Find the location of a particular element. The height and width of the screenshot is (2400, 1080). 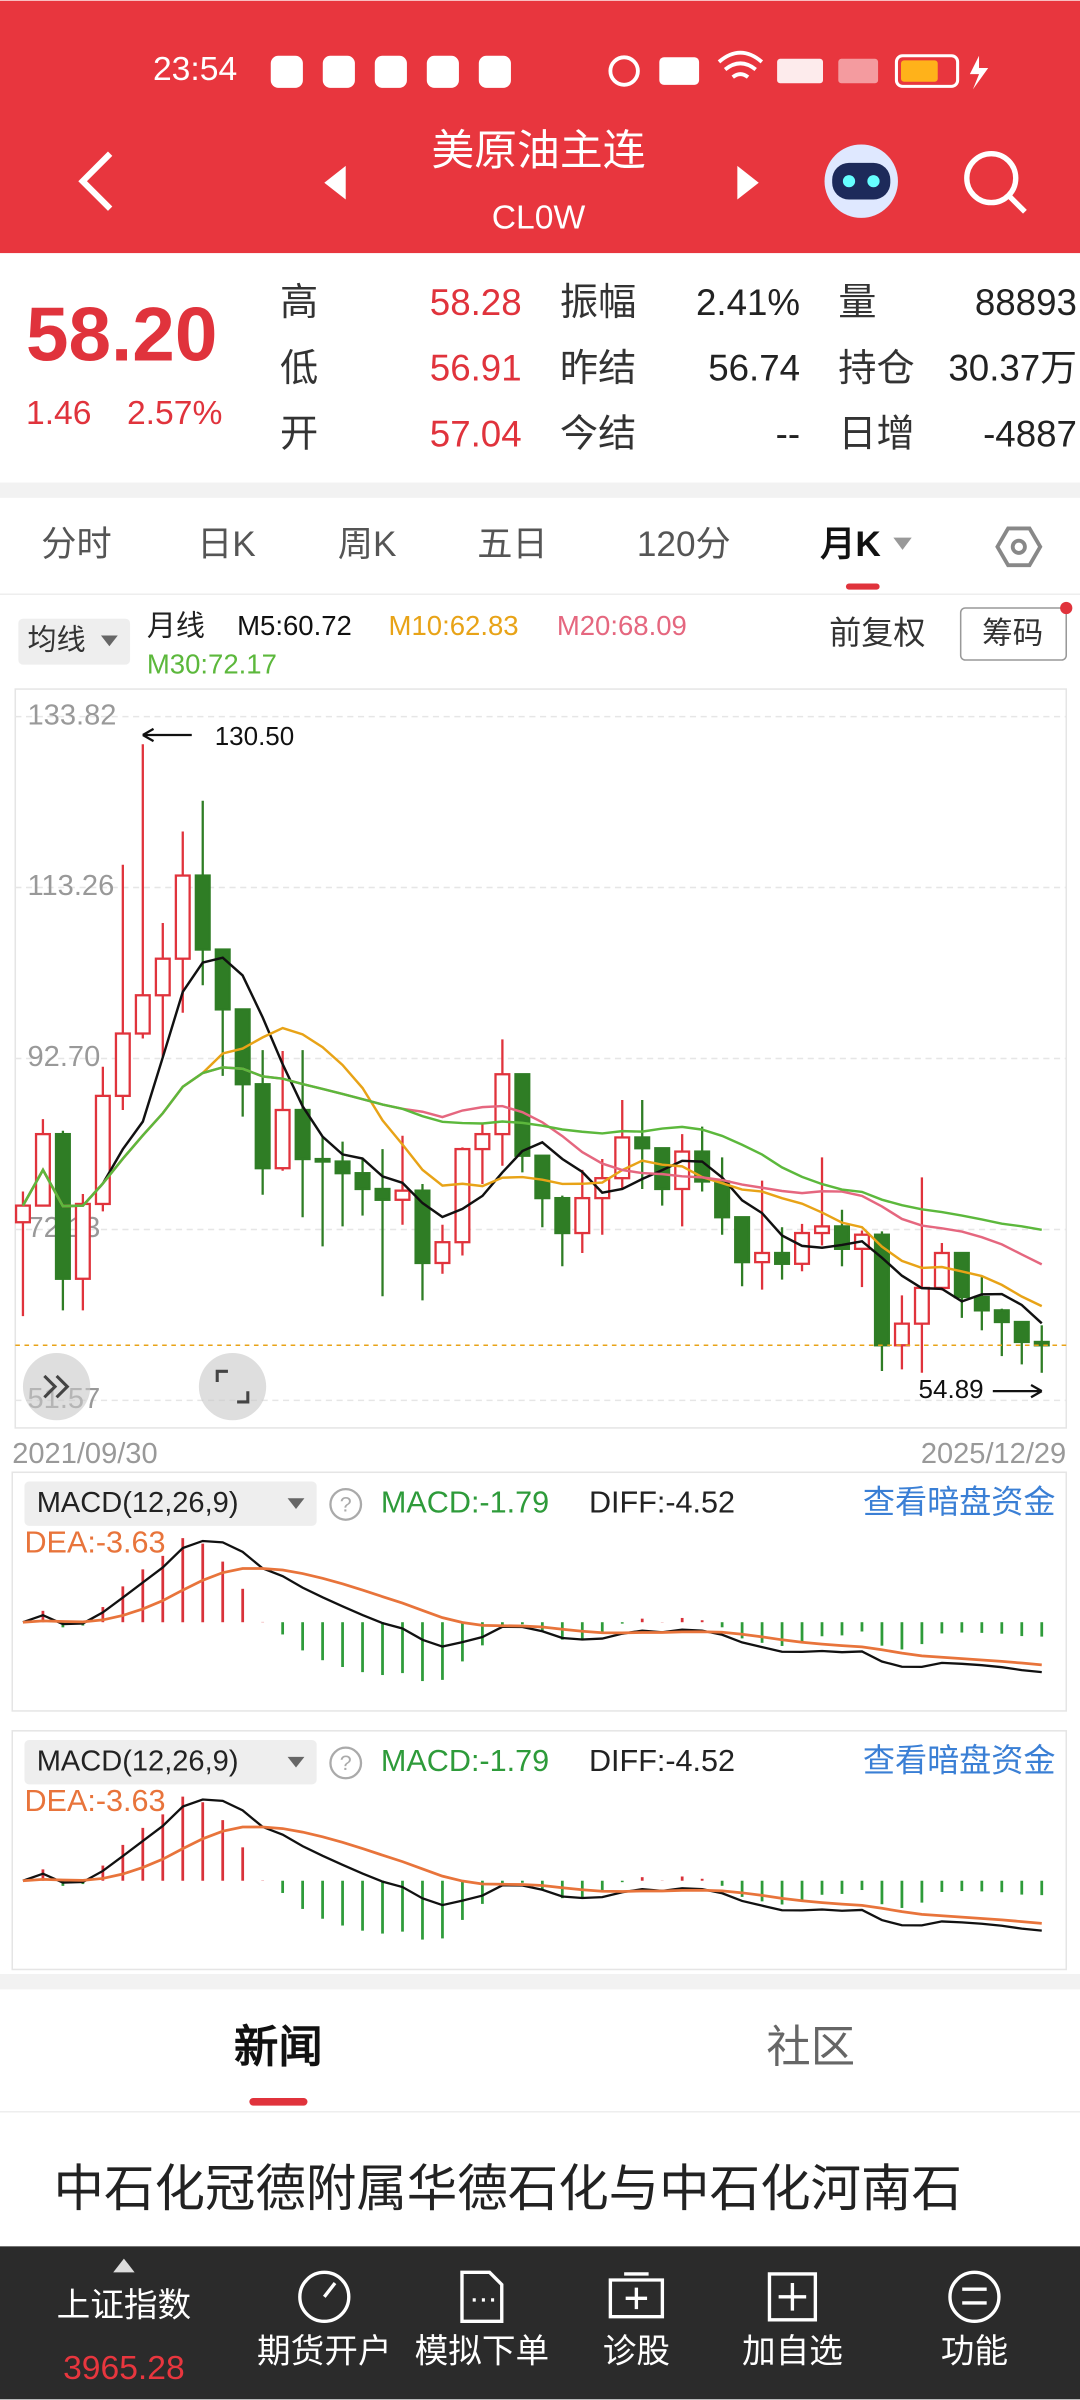

fullscreen-icon is located at coordinates (232, 1386).